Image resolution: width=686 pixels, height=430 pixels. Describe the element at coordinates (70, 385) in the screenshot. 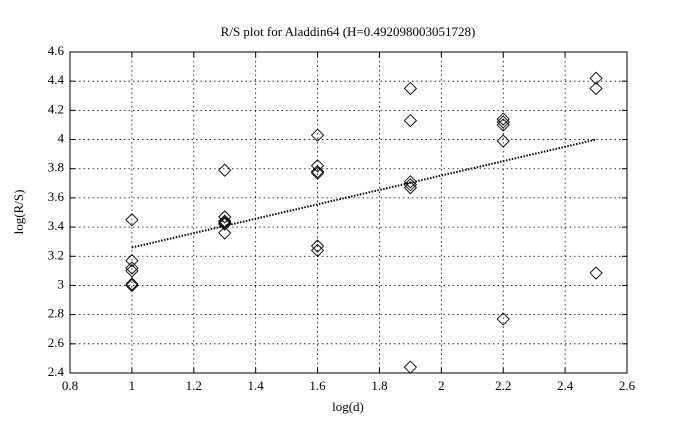

I see `x-tick-label: 0.8` at that location.